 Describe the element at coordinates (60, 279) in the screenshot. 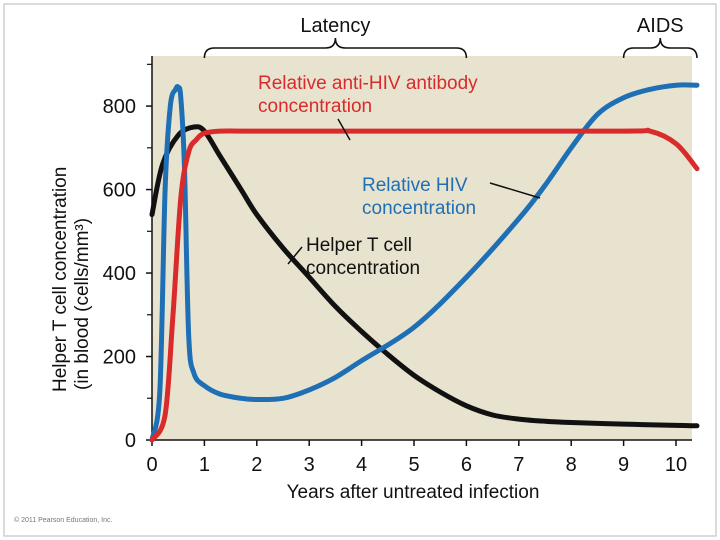

I see `y-axis-label: Helper T cell concentration` at that location.